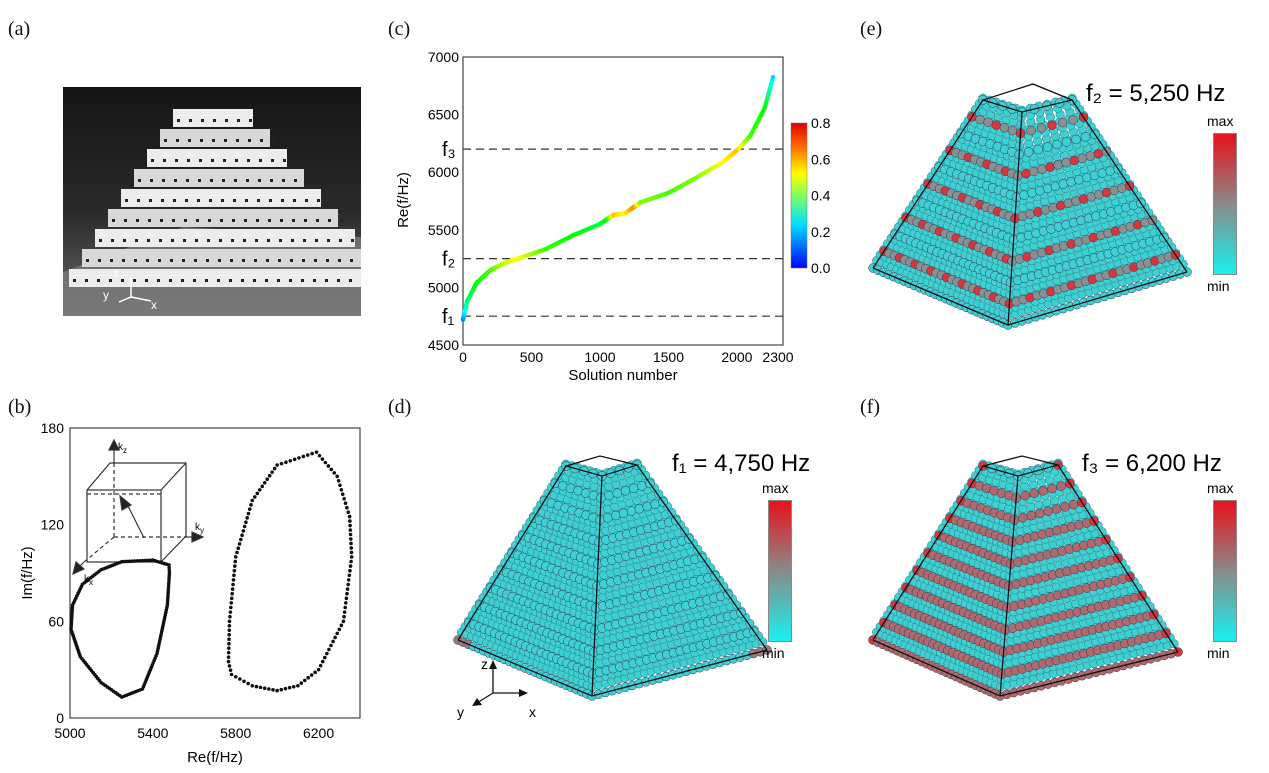 The image size is (1269, 773). What do you see at coordinates (199, 528) in the screenshot?
I see `inset-ky-label: ky` at bounding box center [199, 528].